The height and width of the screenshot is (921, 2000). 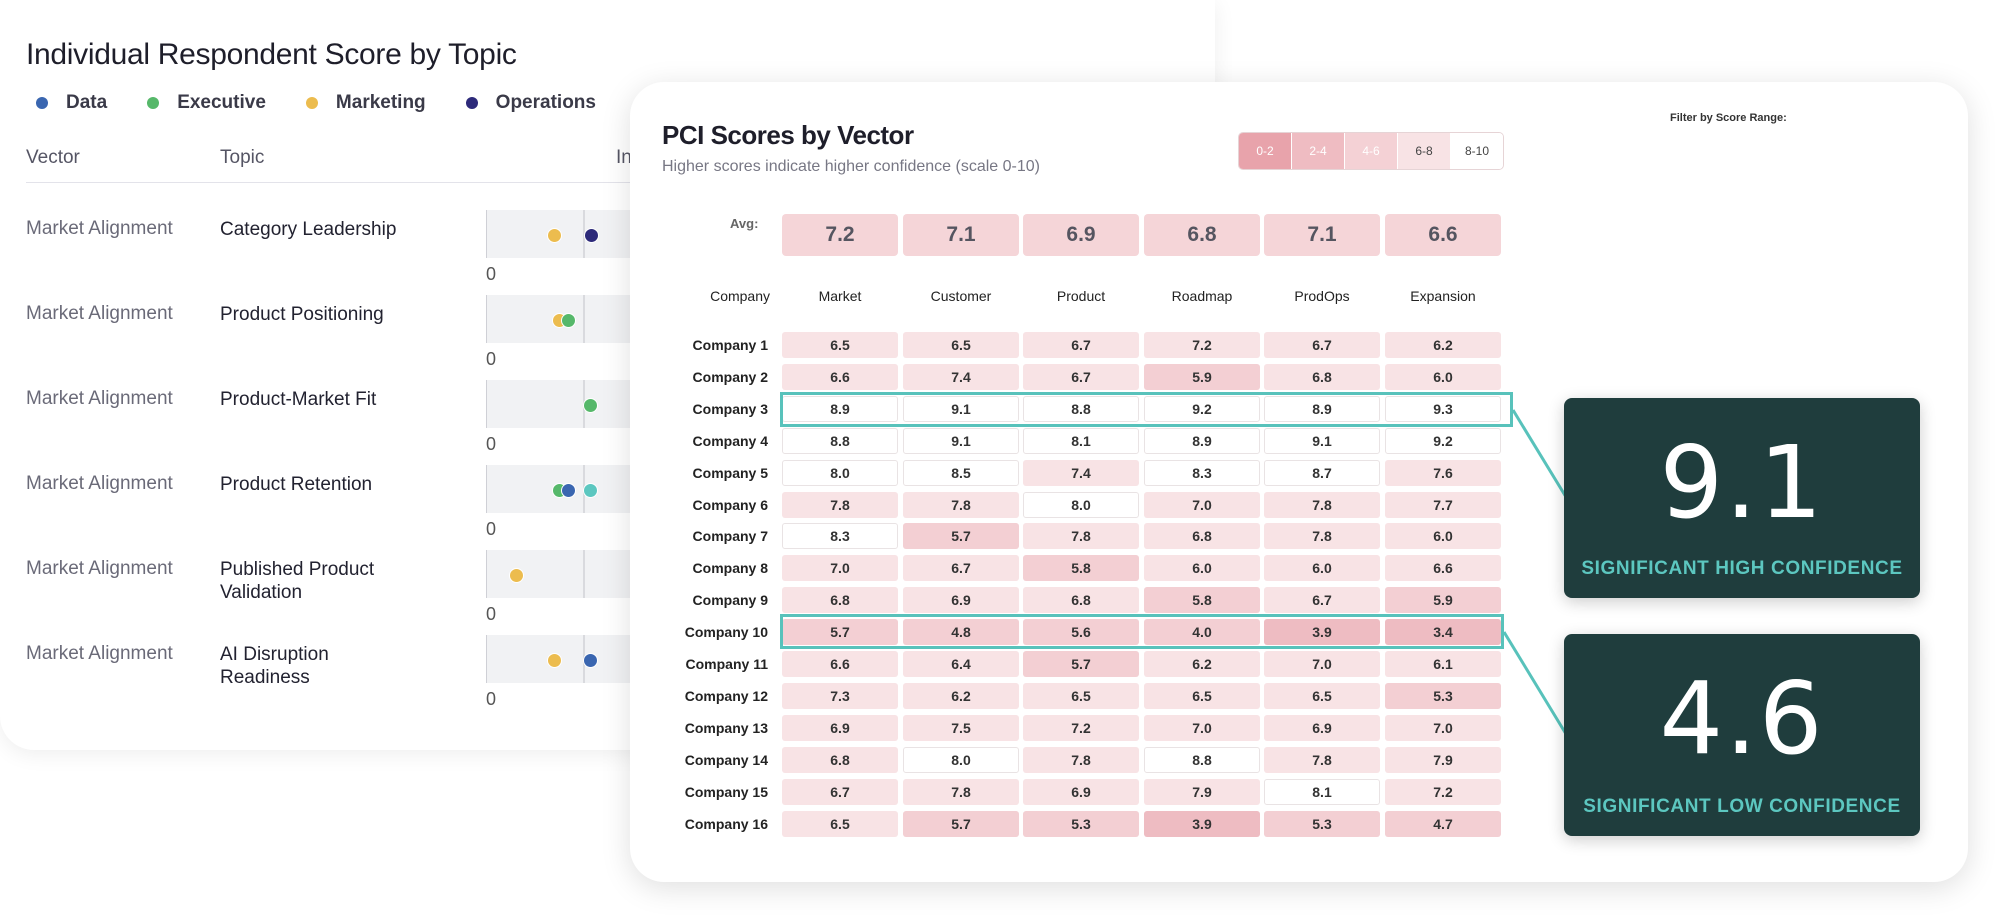 What do you see at coordinates (71, 103) in the screenshot?
I see `legend-item: Data` at bounding box center [71, 103].